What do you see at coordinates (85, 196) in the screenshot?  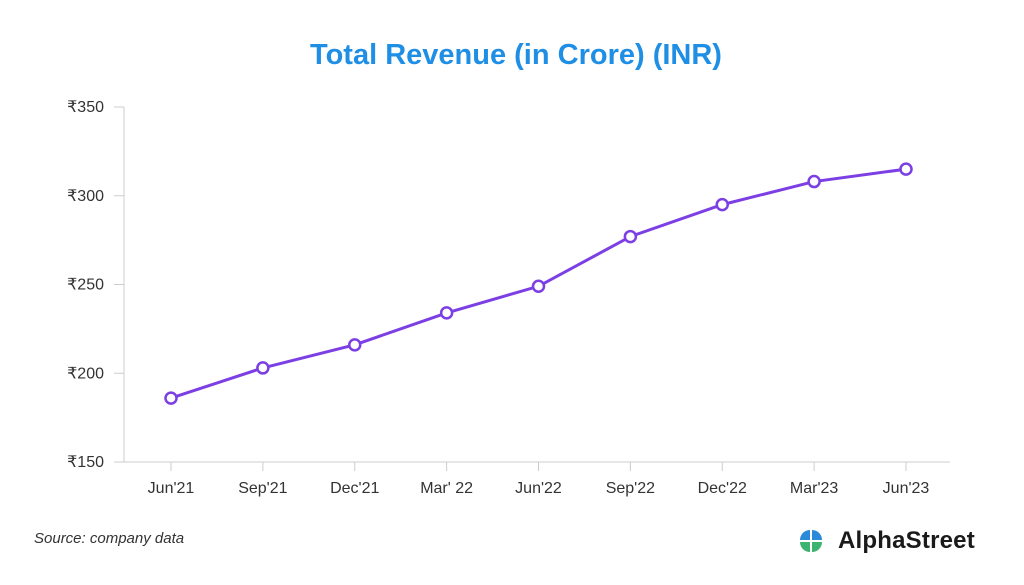 I see `y-tick-label: ₹300` at bounding box center [85, 196].